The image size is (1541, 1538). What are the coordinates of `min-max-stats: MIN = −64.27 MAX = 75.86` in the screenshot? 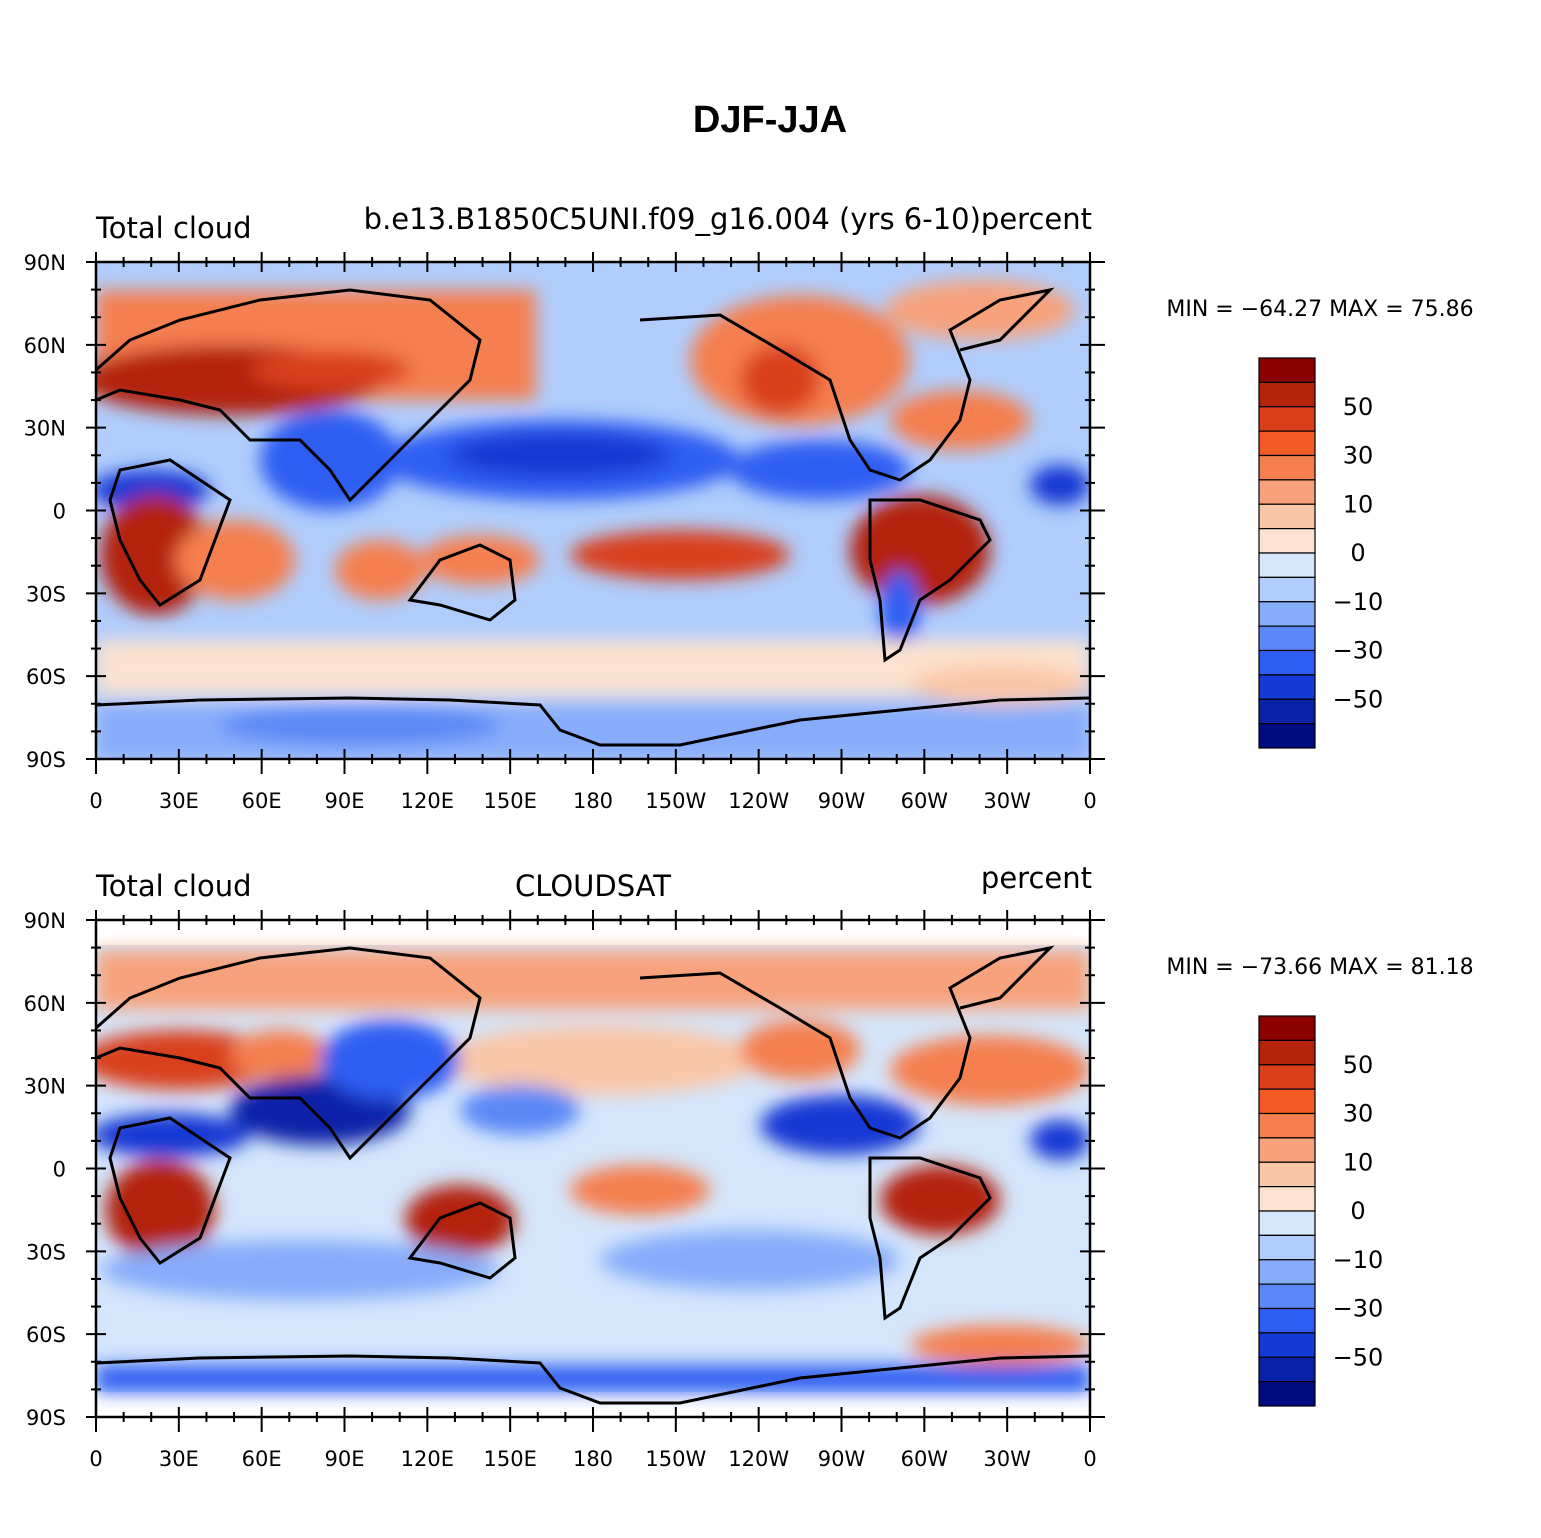 It's located at (1319, 309).